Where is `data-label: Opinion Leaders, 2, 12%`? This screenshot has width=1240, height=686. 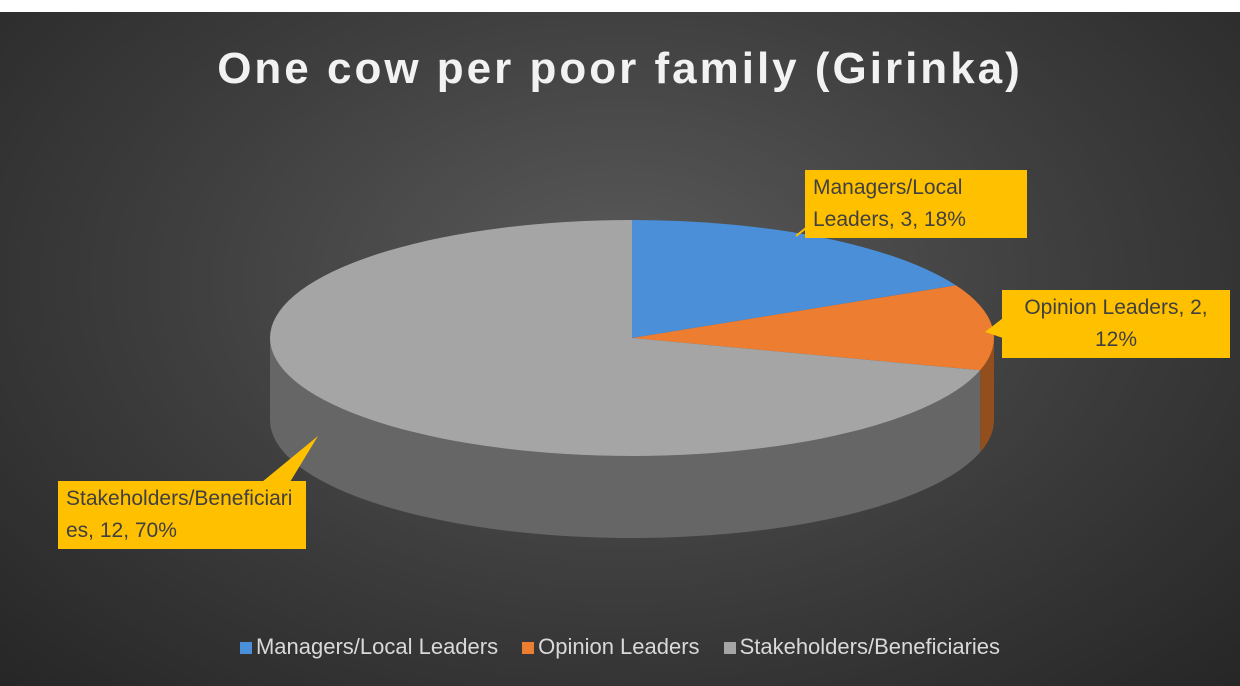
data-label: Opinion Leaders, 2, 12% is located at coordinates (1116, 324).